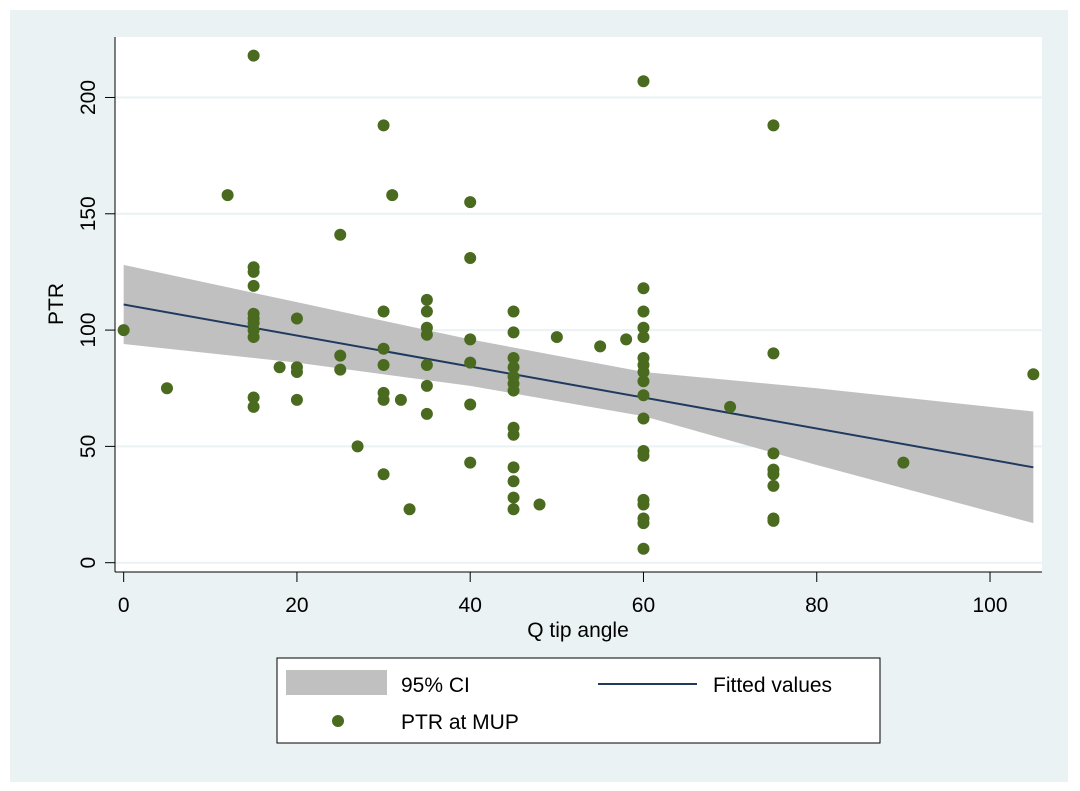  I want to click on y-tick-label: 0, so click(88, 563).